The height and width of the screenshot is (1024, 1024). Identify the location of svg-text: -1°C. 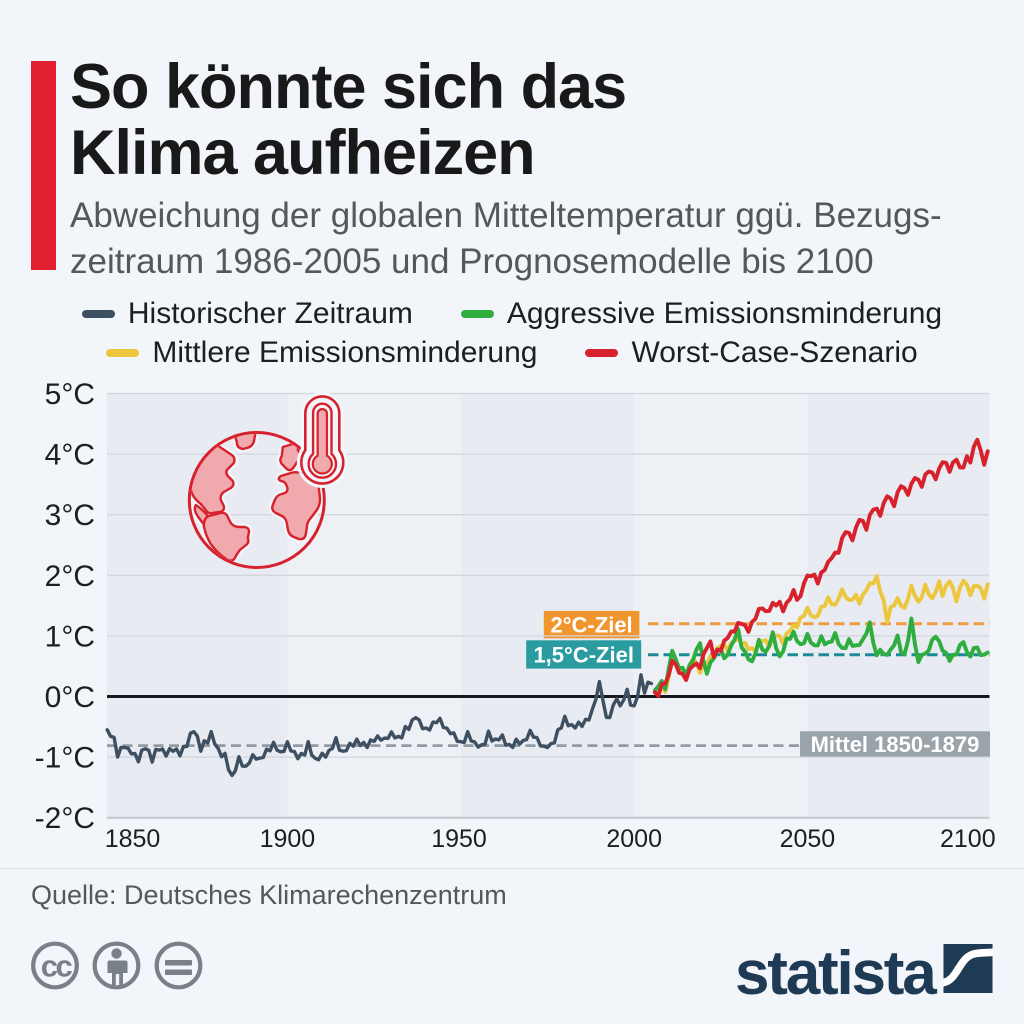
(65, 758).